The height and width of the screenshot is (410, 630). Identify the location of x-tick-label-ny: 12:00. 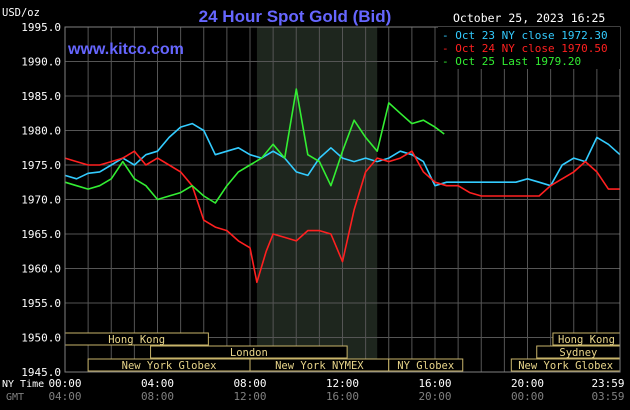
(342, 383).